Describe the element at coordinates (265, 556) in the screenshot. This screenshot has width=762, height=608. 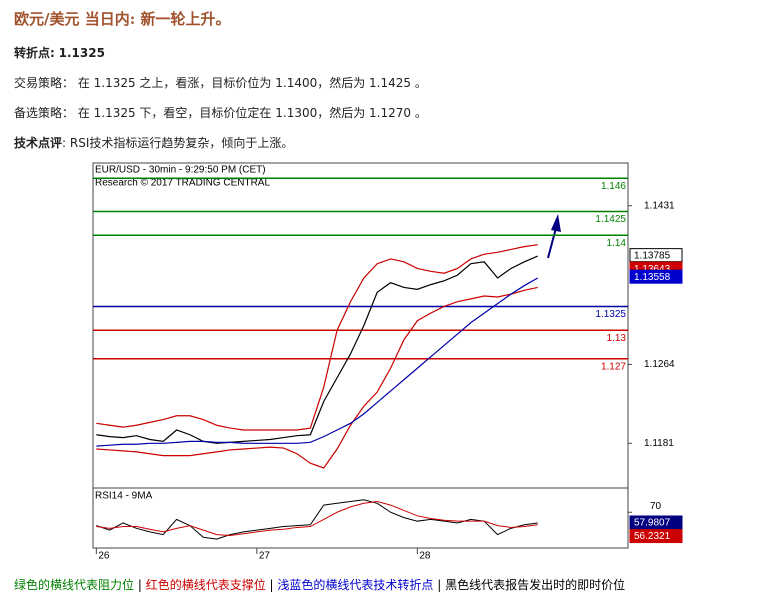
I see `x-tick-label: 27` at that location.